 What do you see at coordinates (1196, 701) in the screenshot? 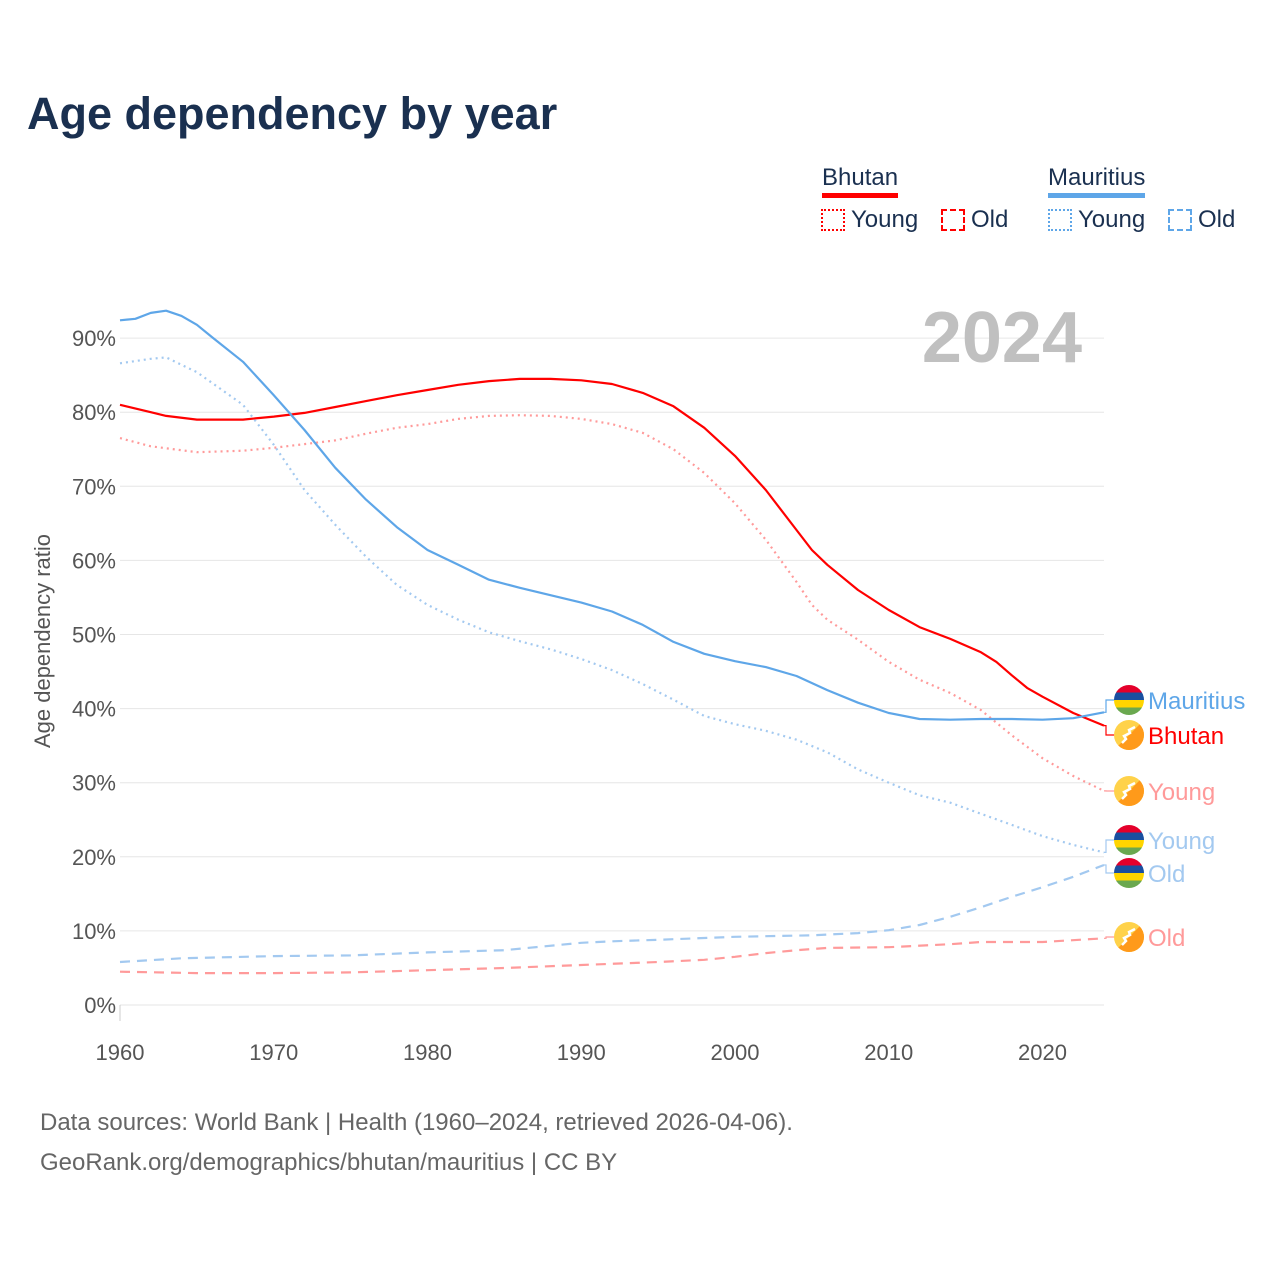
I see `series-end-label: Mauritius` at bounding box center [1196, 701].